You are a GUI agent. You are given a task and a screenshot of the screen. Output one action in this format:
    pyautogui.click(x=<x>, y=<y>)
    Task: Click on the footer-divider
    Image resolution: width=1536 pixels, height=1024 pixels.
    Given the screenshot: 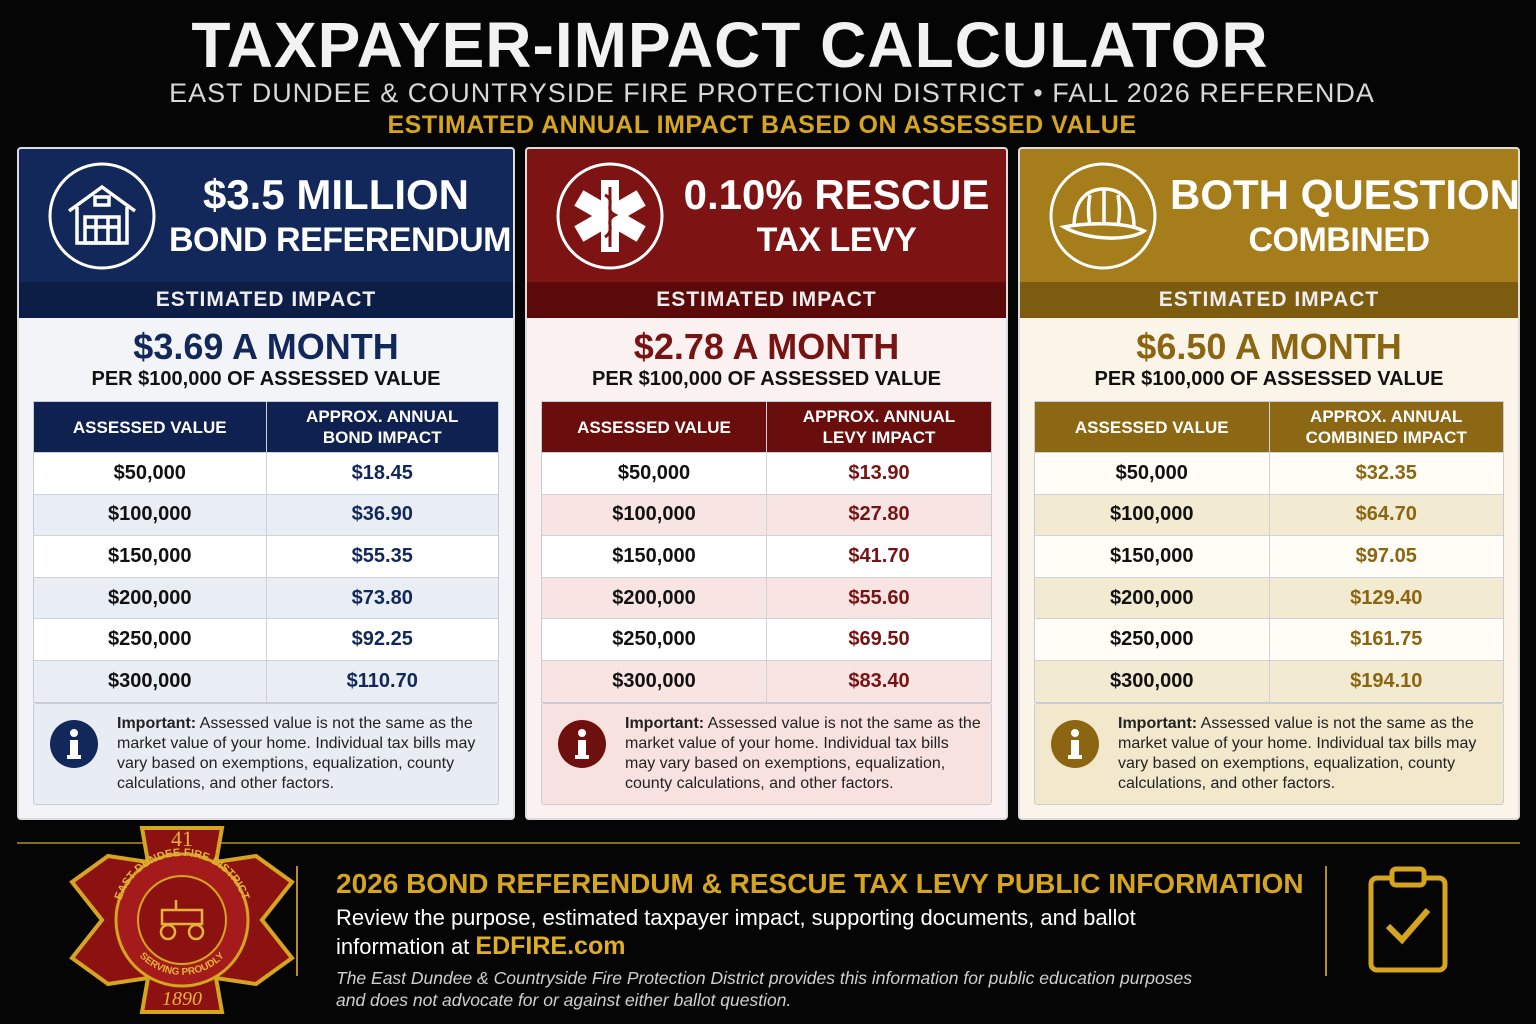 What is the action you would take?
    pyautogui.click(x=1326, y=921)
    